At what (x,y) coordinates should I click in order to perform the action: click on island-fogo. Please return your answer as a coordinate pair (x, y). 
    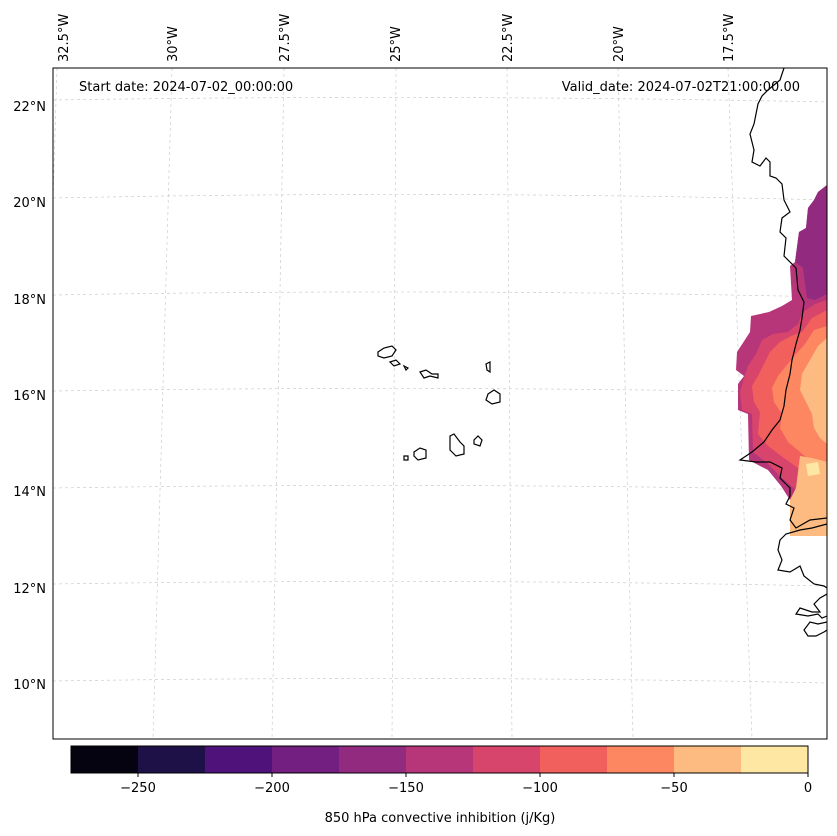
    Looking at the image, I should click on (420, 454).